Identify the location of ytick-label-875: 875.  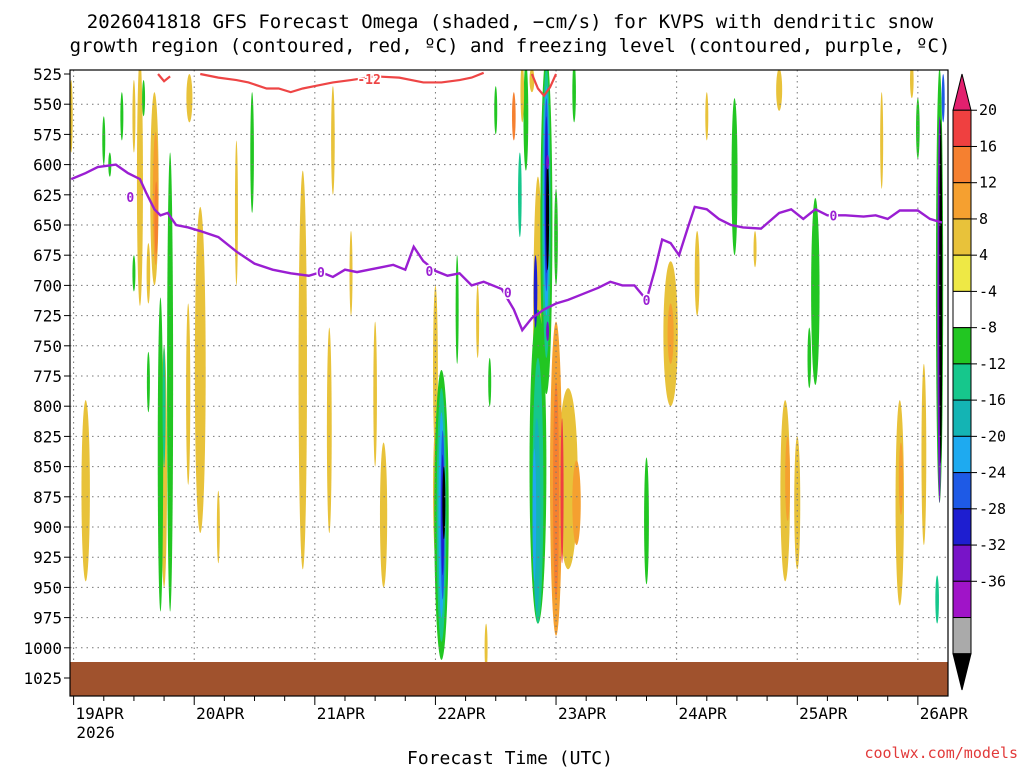
(47, 497).